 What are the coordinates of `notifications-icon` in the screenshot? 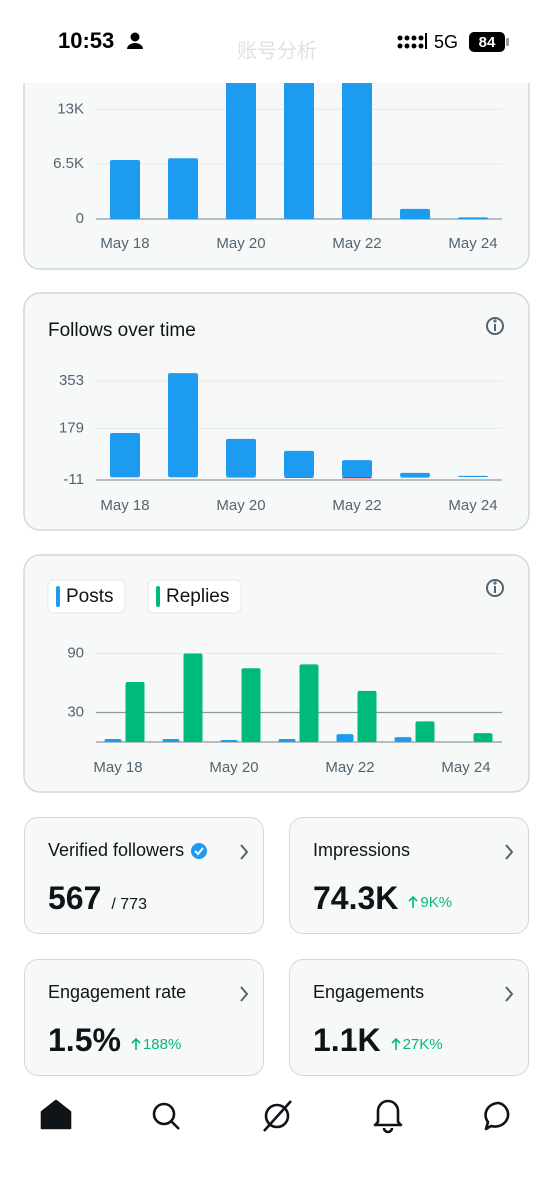 It's located at (388, 1116).